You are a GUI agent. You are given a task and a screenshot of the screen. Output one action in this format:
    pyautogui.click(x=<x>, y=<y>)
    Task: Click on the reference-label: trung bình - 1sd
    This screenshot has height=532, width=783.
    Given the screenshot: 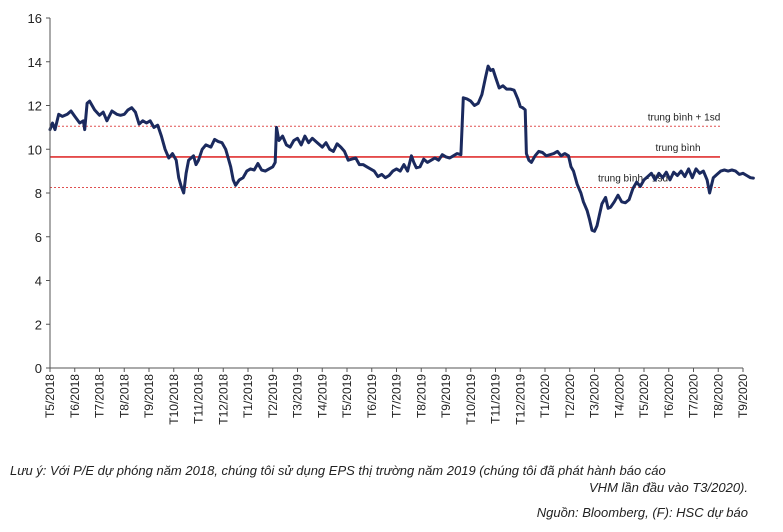 What is the action you would take?
    pyautogui.click(x=633, y=179)
    